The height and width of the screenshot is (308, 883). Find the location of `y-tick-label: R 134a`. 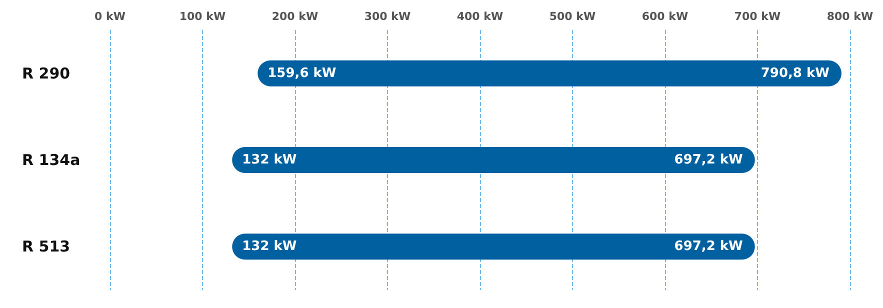

y-tick-label: R 134a is located at coordinates (51, 160).